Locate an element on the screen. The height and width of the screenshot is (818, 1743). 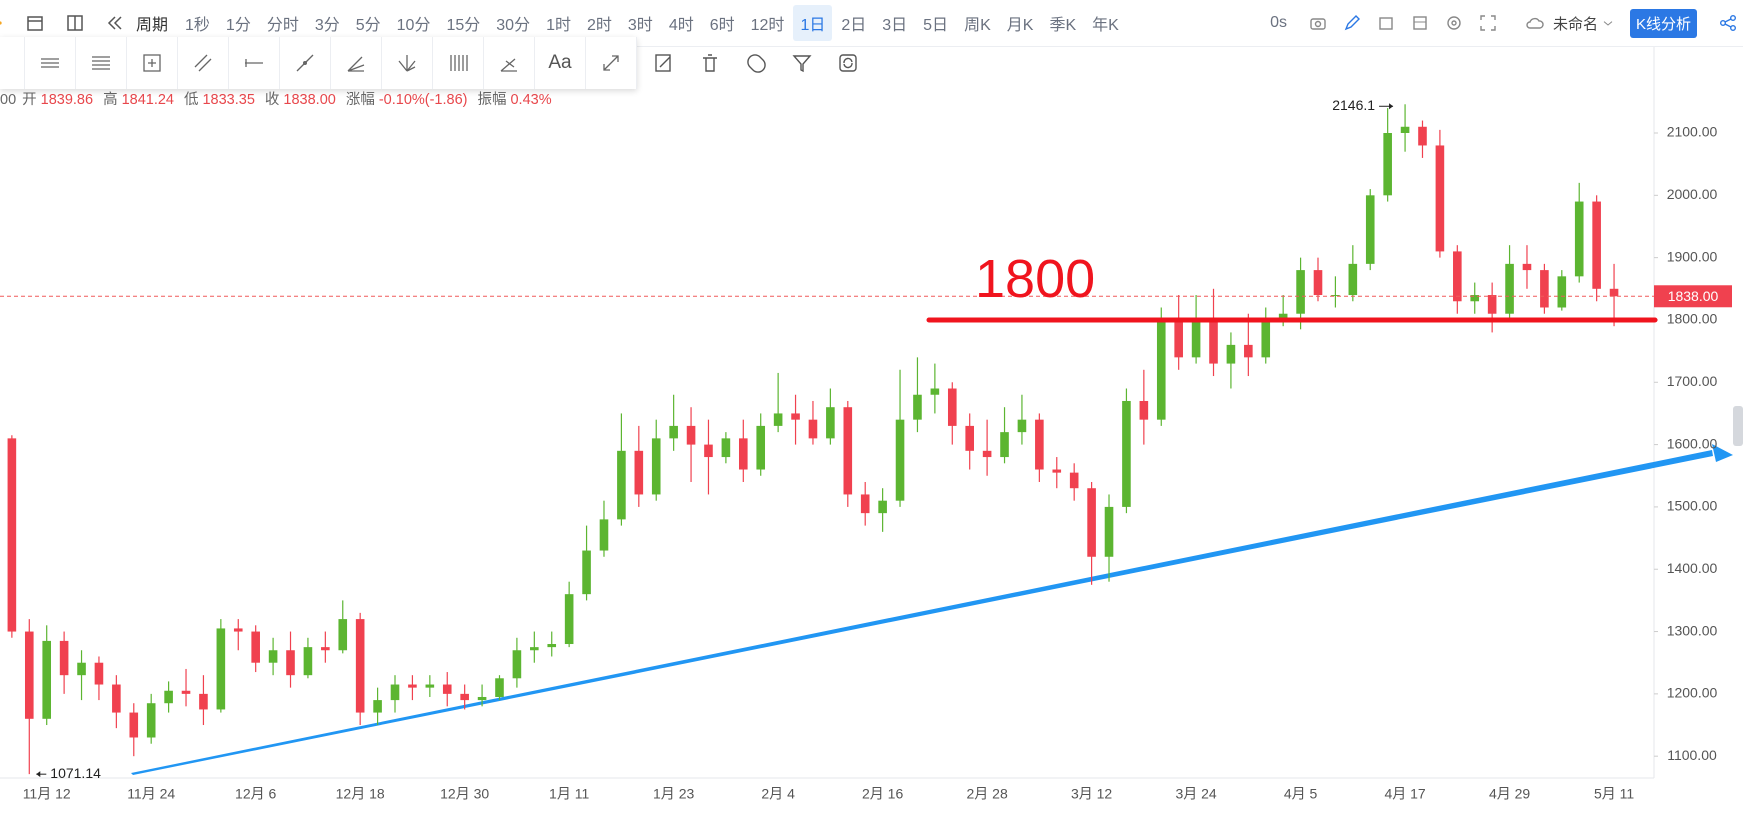
dropdown-icon is located at coordinates (1608, 23).